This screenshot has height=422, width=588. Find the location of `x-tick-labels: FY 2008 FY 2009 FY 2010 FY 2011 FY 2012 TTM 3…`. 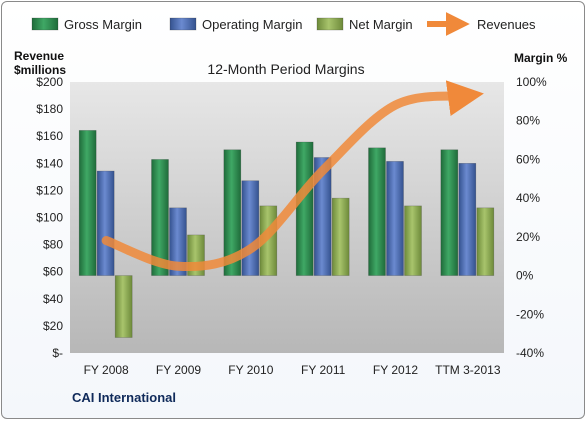

x-tick-labels: FY 2008 FY 2009 FY 2010 FY 2011 FY 2012 TTM 3… is located at coordinates (292, 370).